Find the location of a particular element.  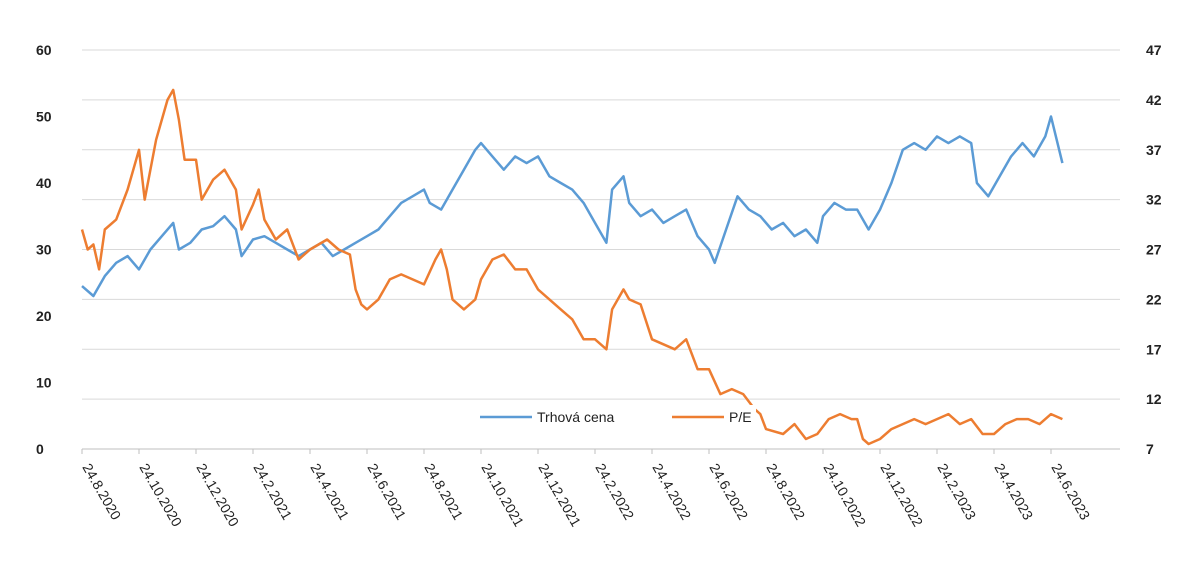

right-tick-label: 22 is located at coordinates (1154, 299).